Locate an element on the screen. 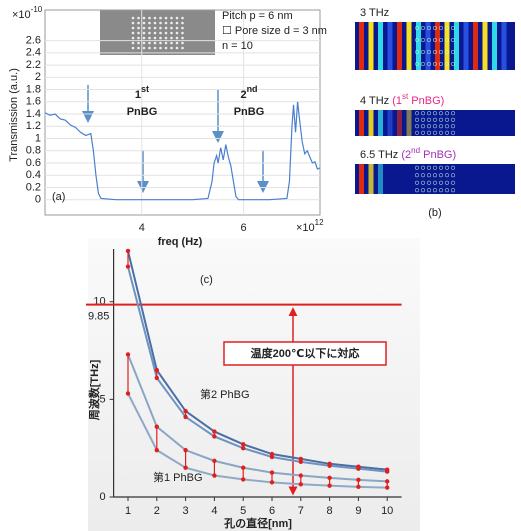 The image size is (521, 531). gap-label-number: 1st is located at coordinates (142, 92).